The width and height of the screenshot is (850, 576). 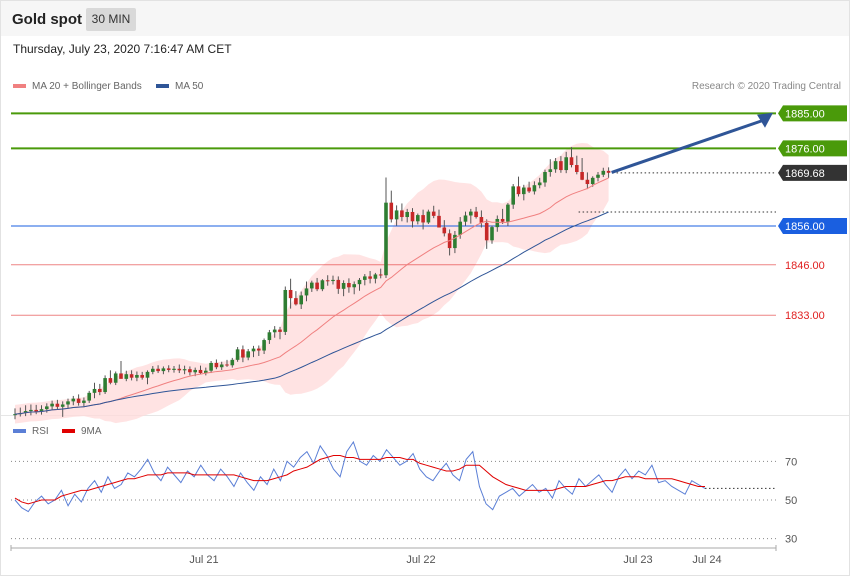 I want to click on projection-arrow-shaft, so click(x=687, y=146).